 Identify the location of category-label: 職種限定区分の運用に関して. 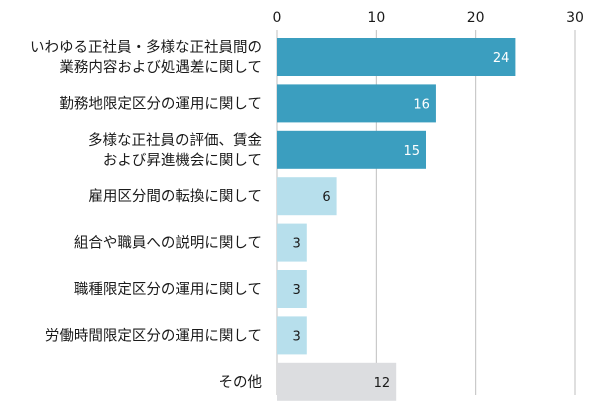
(168, 289).